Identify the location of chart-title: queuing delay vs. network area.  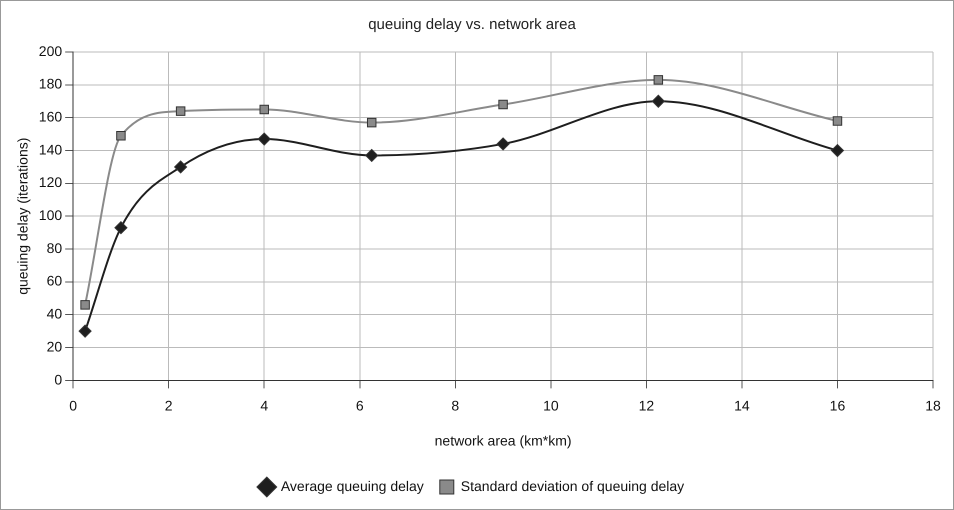
(472, 25).